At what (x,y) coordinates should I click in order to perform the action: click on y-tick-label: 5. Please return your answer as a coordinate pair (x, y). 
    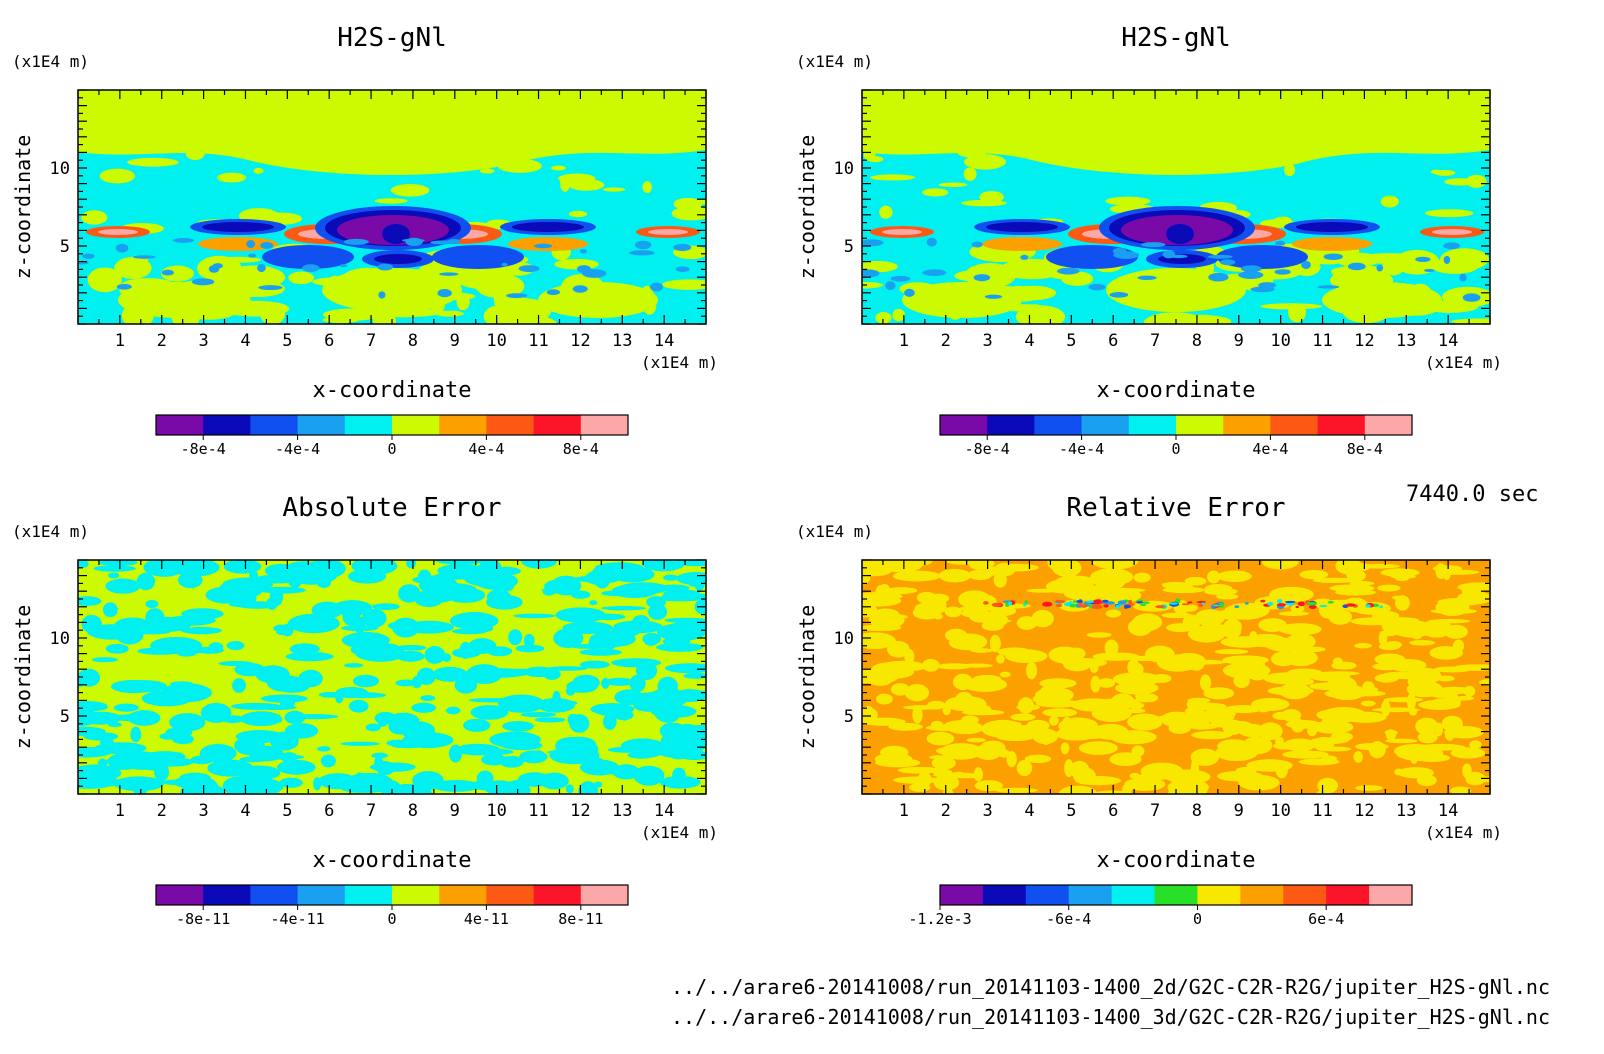
    Looking at the image, I should click on (849, 717).